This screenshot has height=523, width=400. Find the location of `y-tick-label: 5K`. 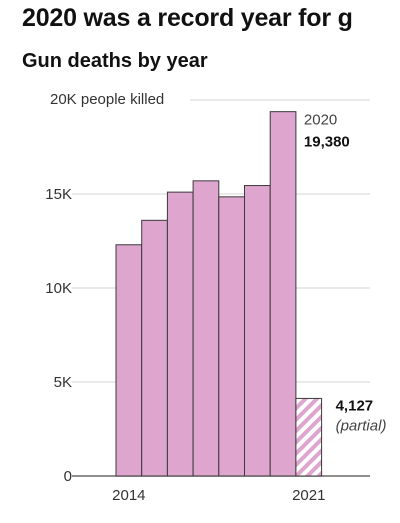

y-tick-label: 5K is located at coordinates (63, 382).